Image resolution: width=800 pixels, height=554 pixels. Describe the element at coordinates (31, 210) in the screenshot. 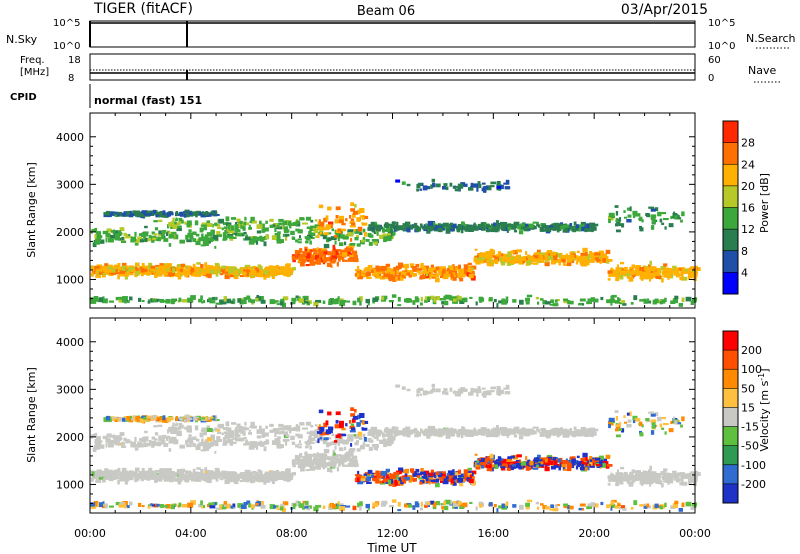

I see `power-ylabel: Slant Range [km]` at that location.